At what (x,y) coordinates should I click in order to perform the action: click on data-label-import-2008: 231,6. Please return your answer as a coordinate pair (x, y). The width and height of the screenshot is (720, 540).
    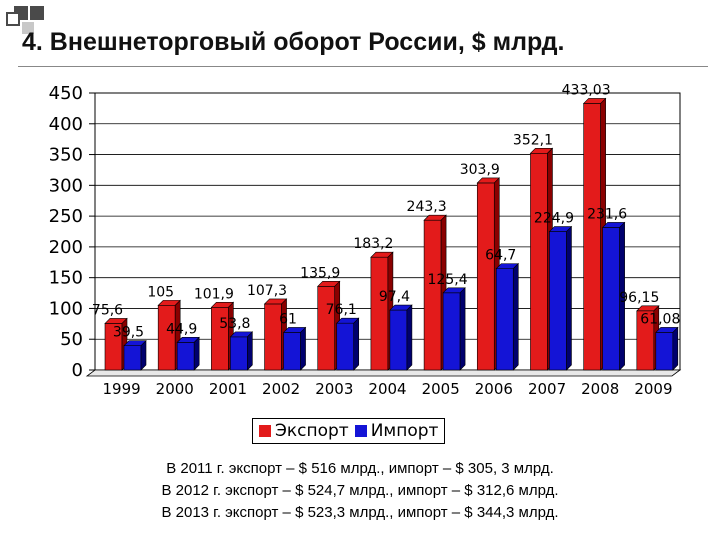
    Looking at the image, I should click on (607, 214).